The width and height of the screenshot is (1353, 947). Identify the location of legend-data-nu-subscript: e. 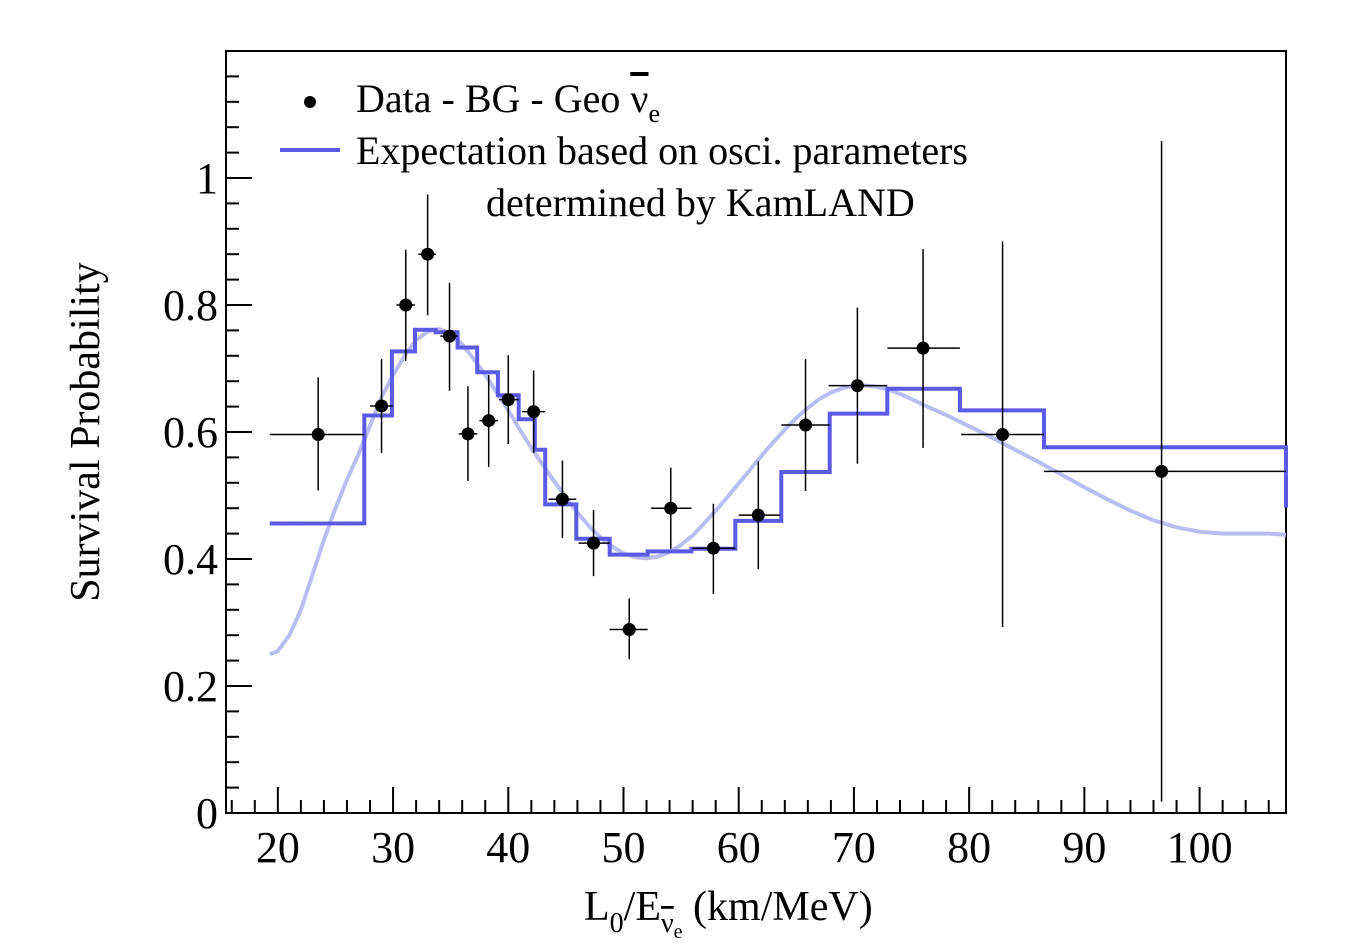
(654, 113).